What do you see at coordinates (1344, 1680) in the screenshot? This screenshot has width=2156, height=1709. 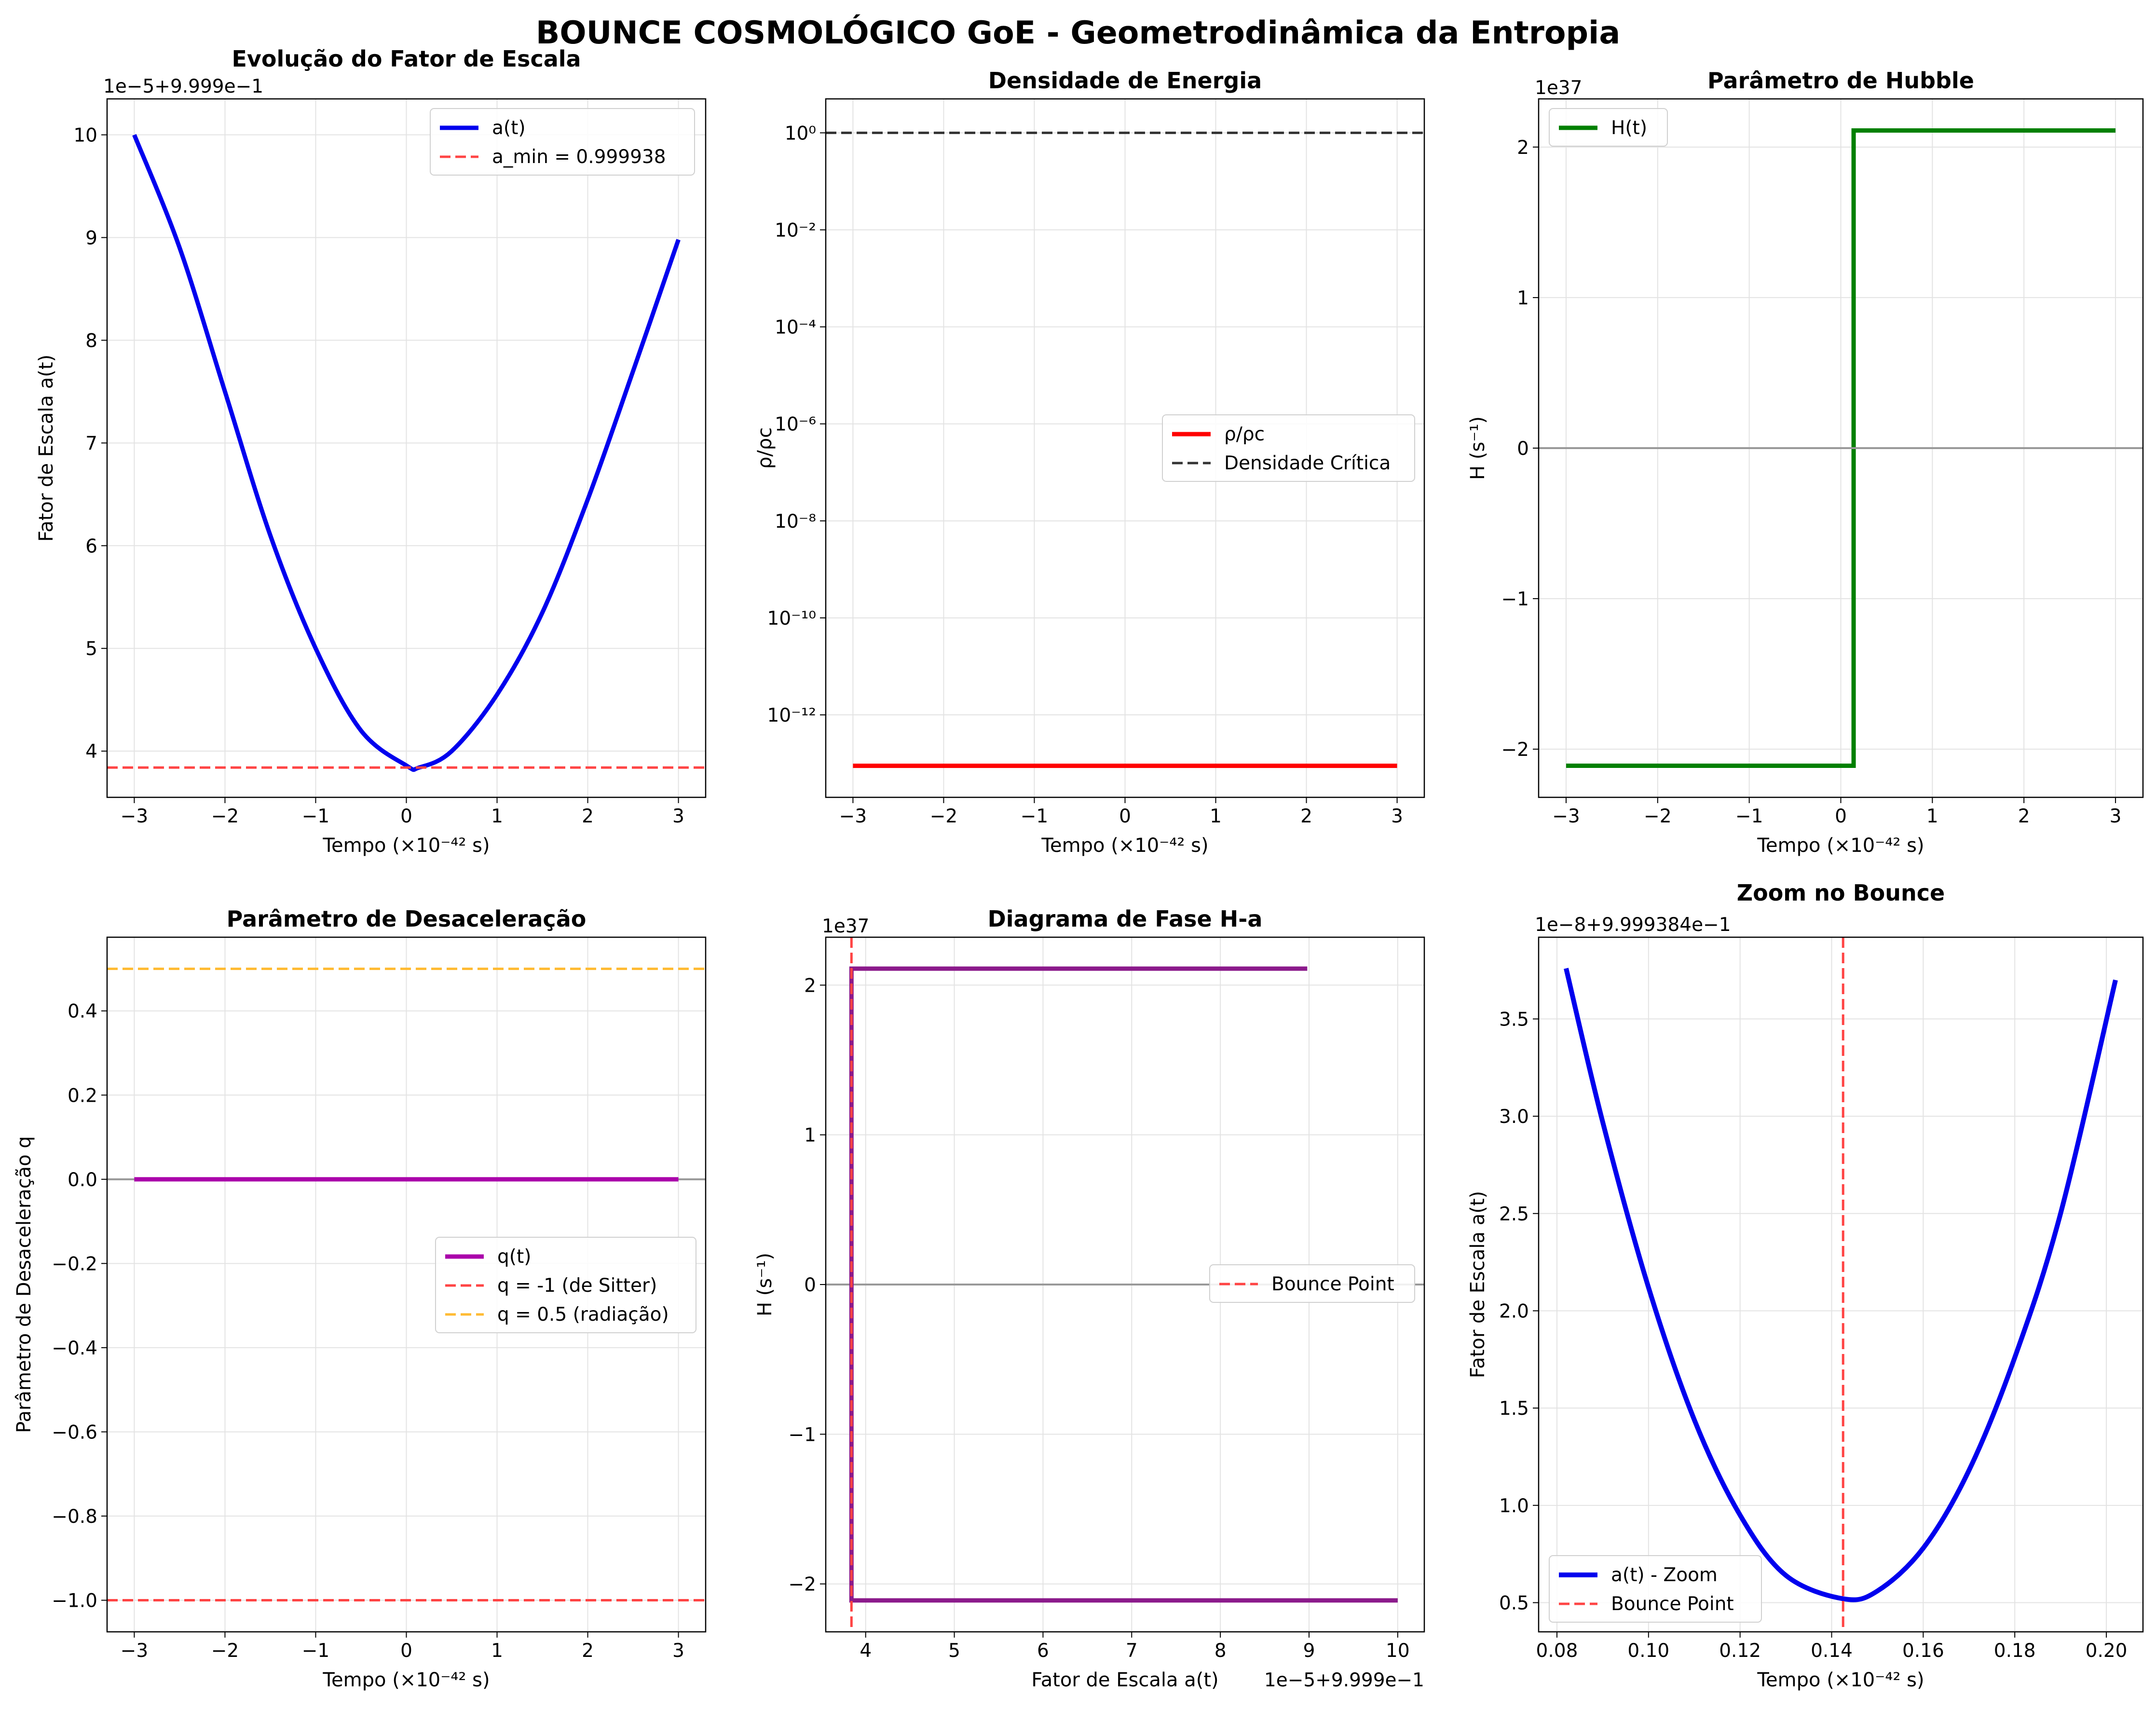 I see `x-offset-text: 1e−5+9.999e−1` at bounding box center [1344, 1680].